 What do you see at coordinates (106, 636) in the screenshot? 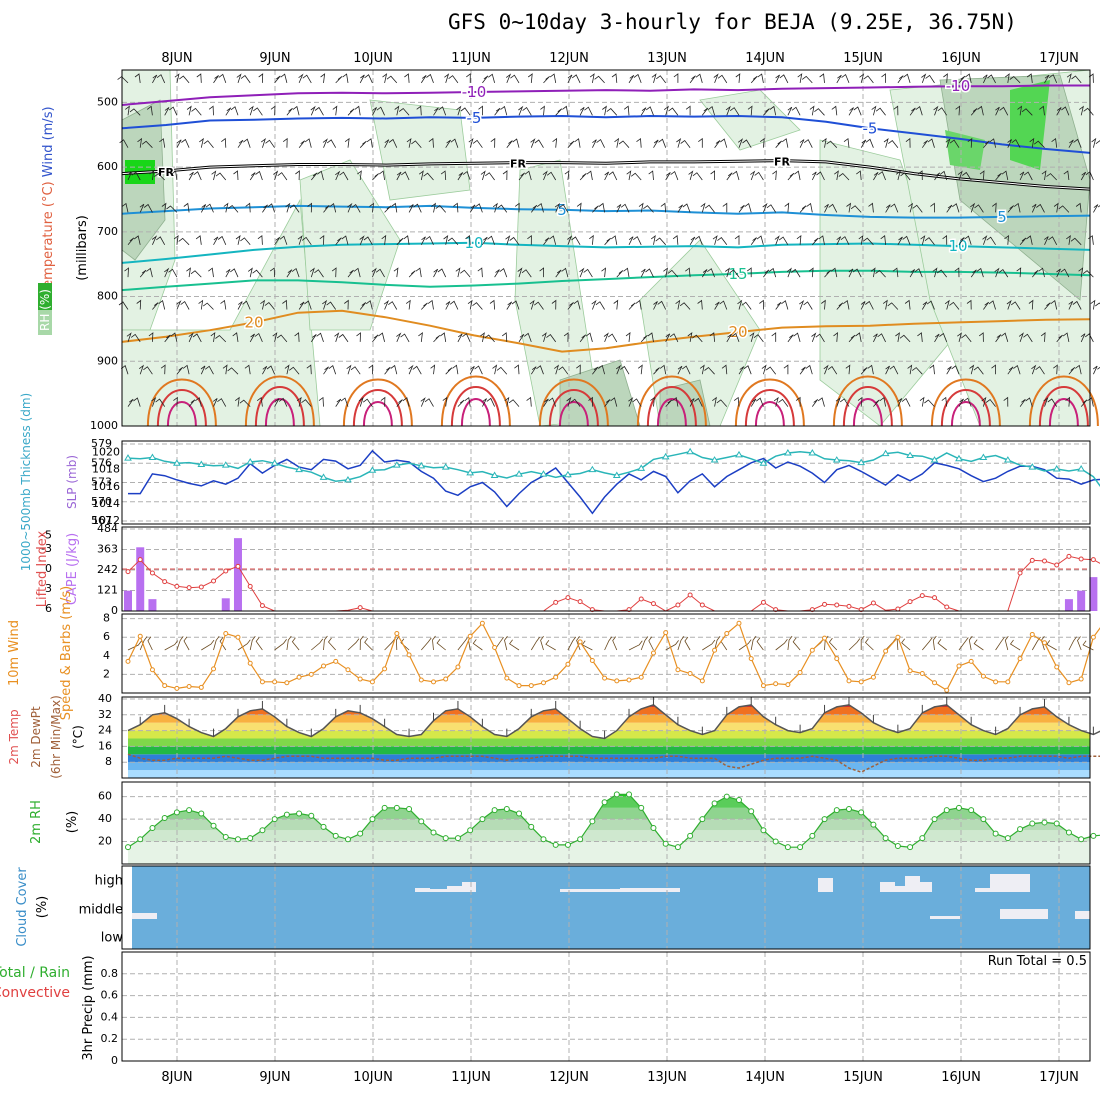
I see `wind-tick: 6` at bounding box center [106, 636].